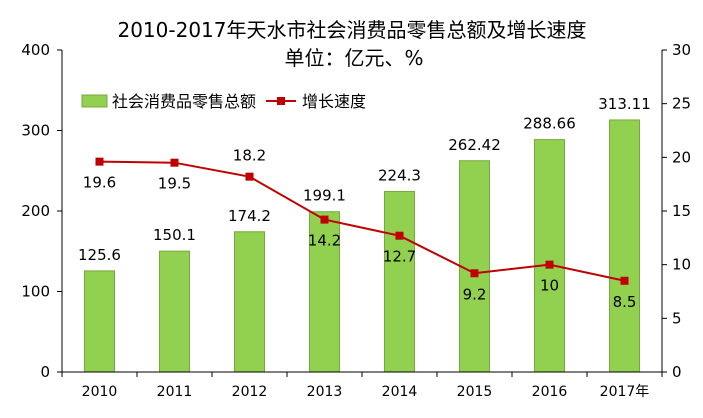 This screenshot has width=703, height=418. Describe the element at coordinates (549, 124) in the screenshot. I see `retail-sales-value-label: 288.66` at that location.